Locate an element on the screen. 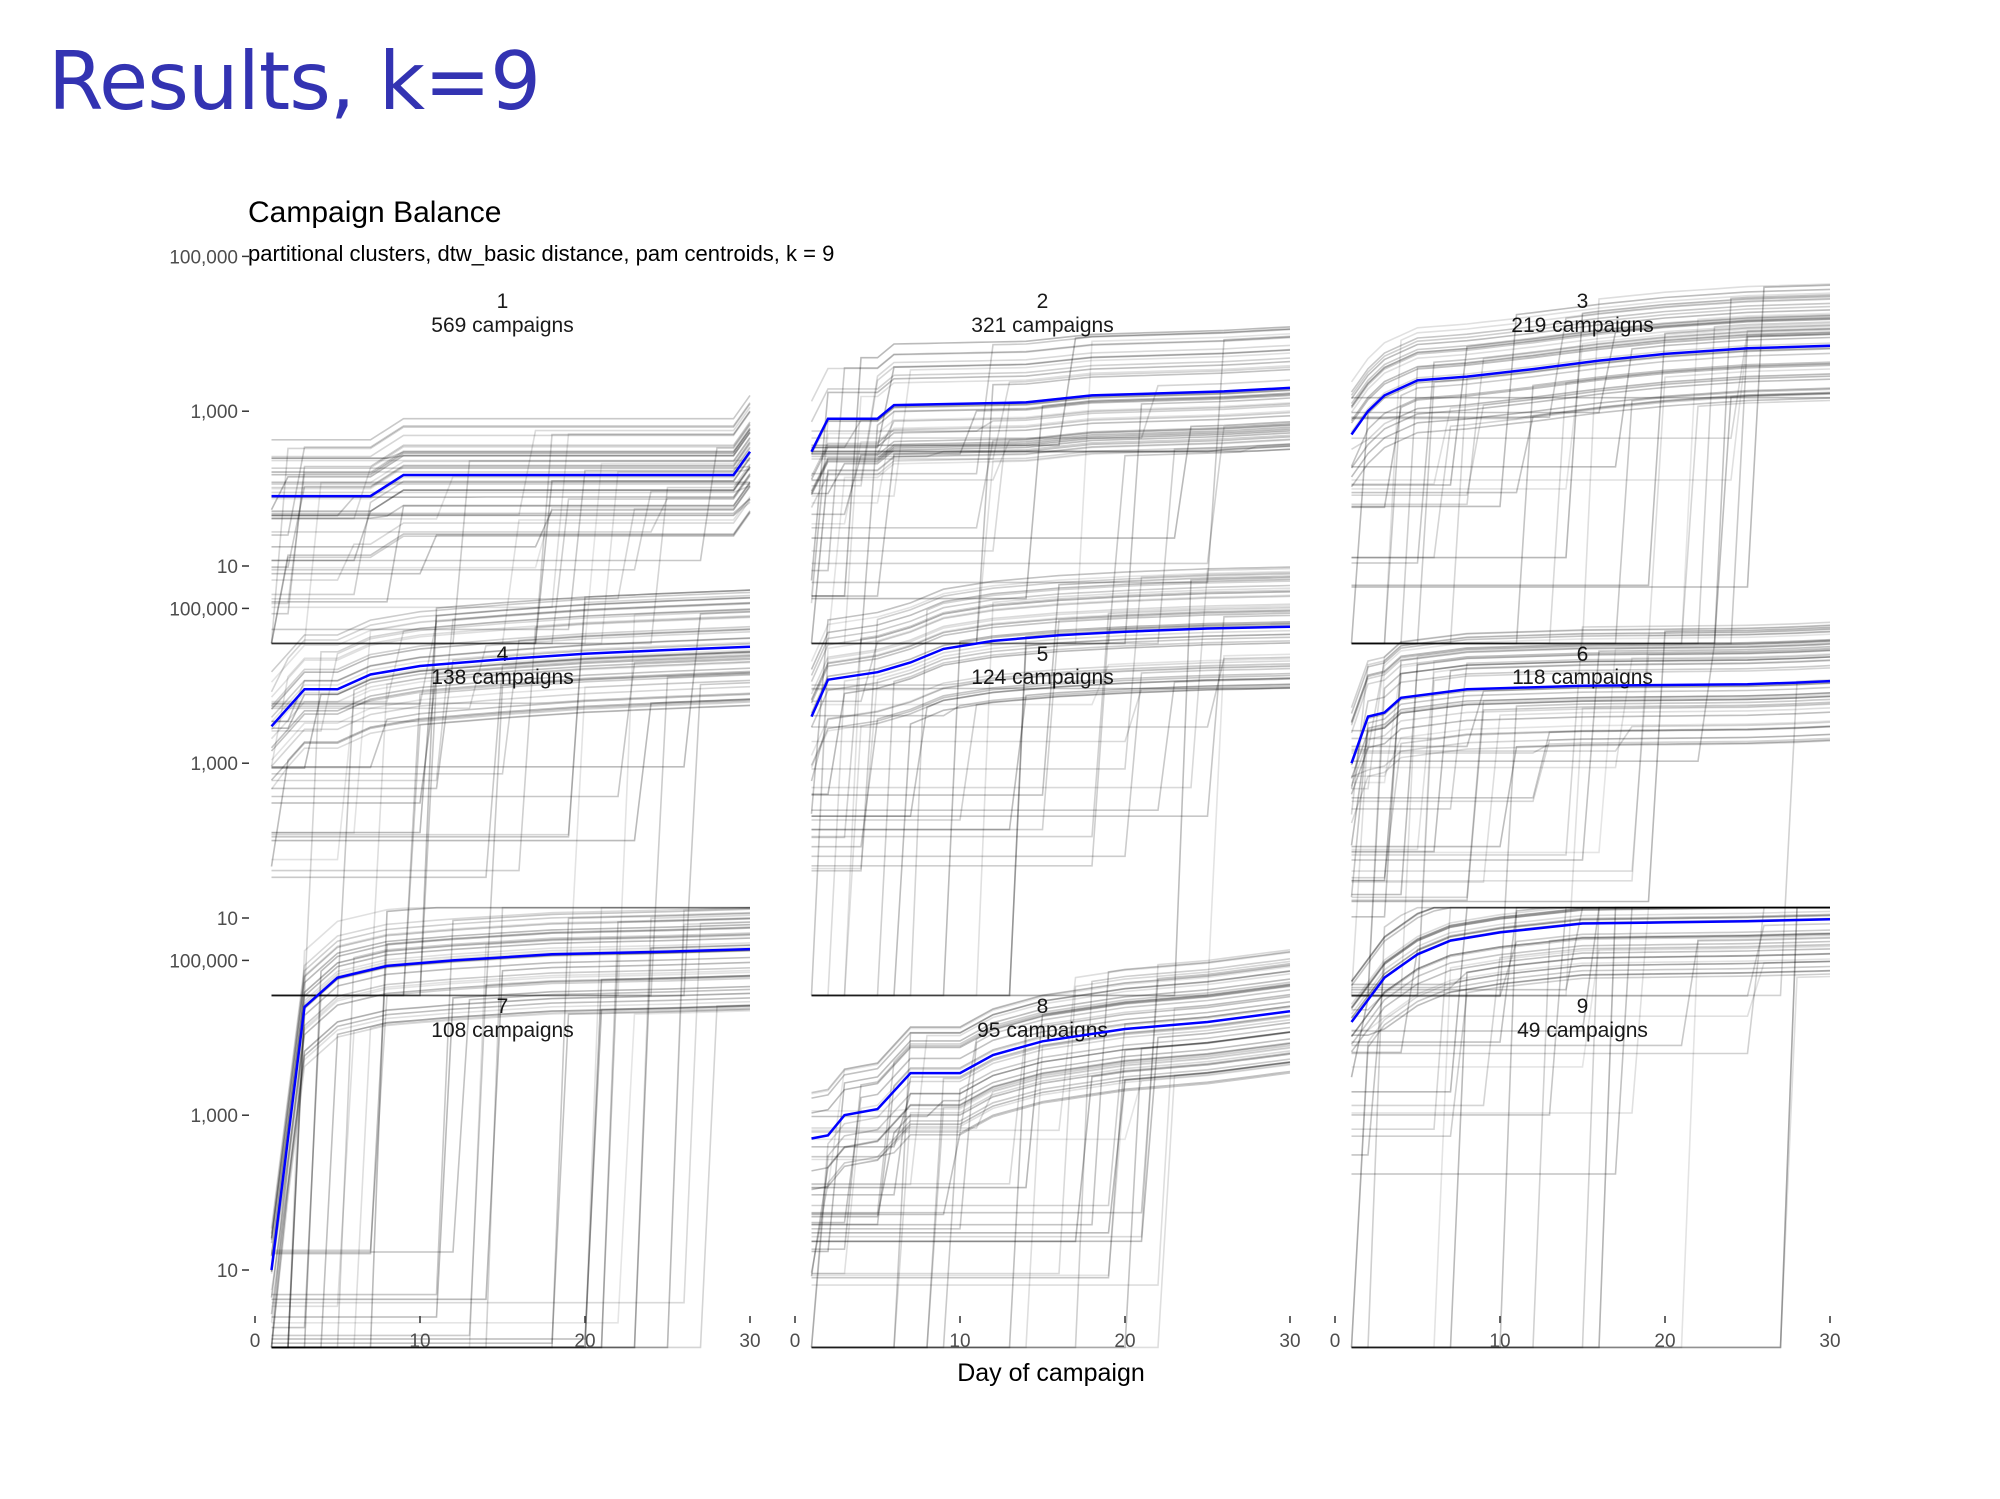 This screenshot has height=1499, width=2000. facet-panel-8: 895 campaigns is located at coordinates (1050, 1149).